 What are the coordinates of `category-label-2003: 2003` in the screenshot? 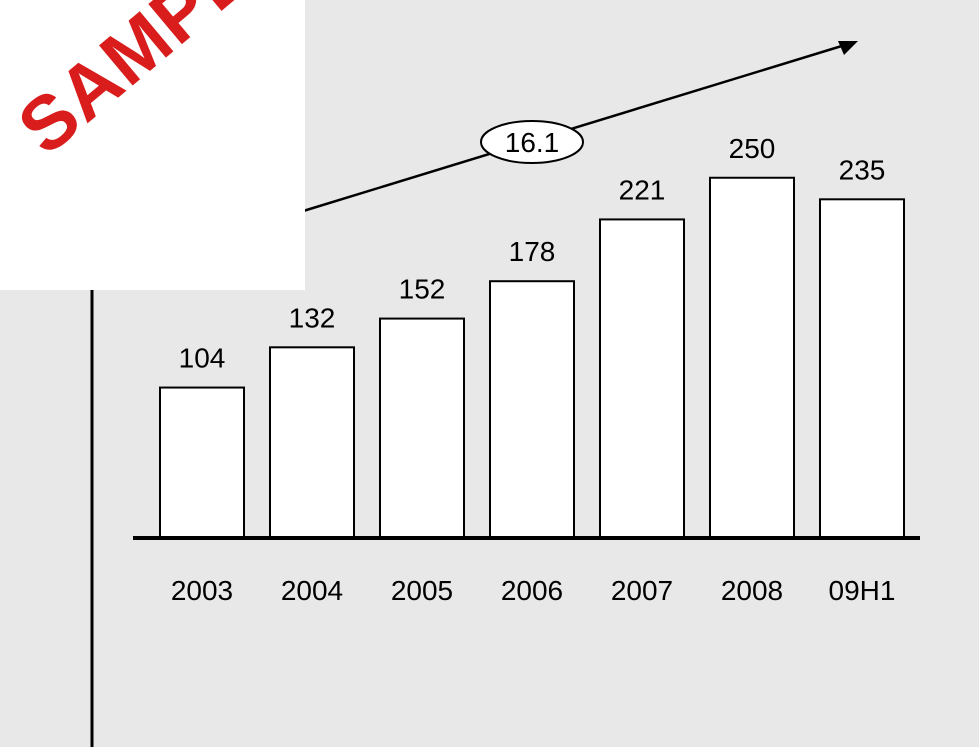 It's located at (202, 590).